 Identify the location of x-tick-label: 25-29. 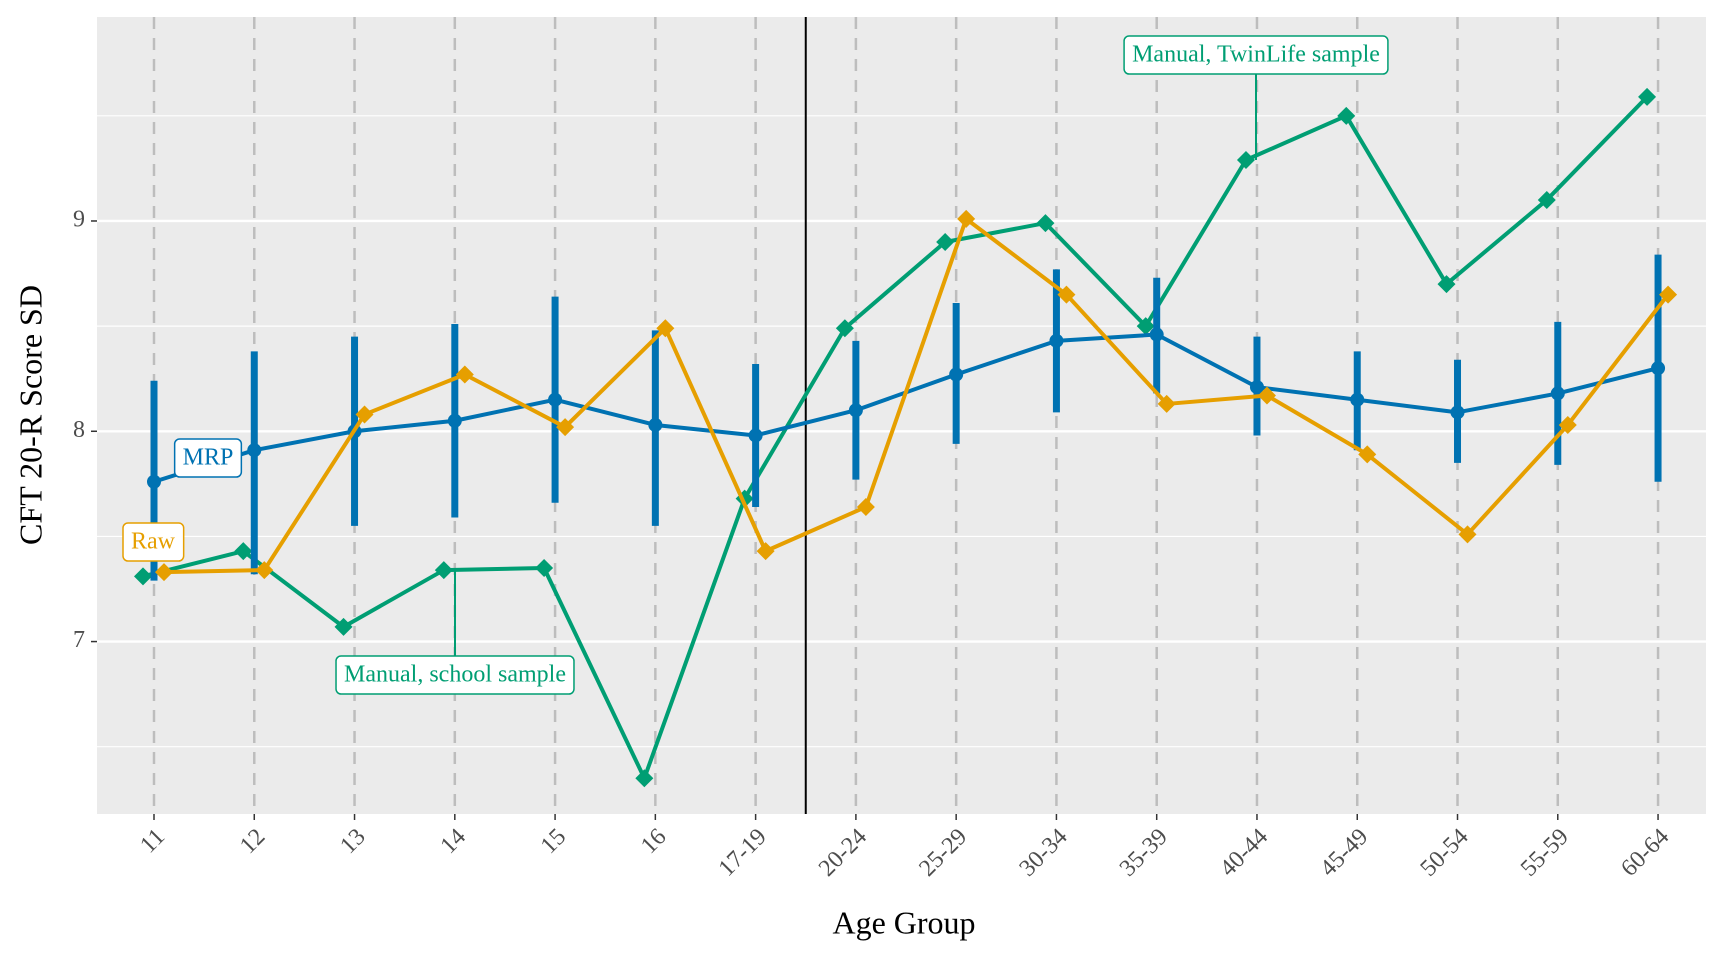
(943, 853).